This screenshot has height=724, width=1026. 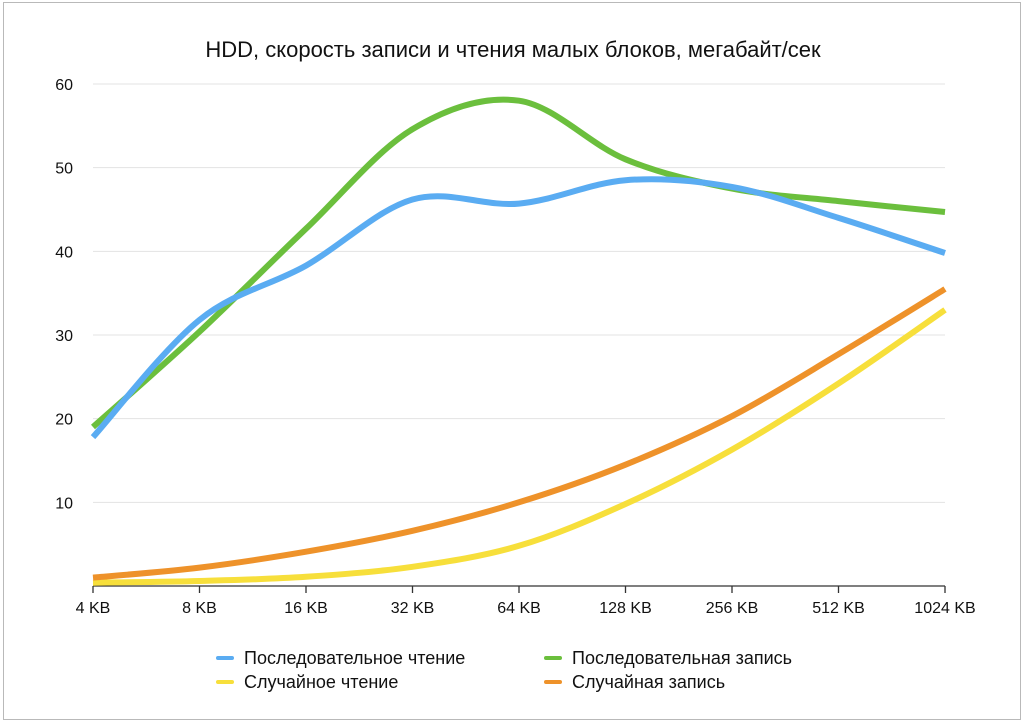 I want to click on x-tick-label: 8 KB, so click(x=199, y=608).